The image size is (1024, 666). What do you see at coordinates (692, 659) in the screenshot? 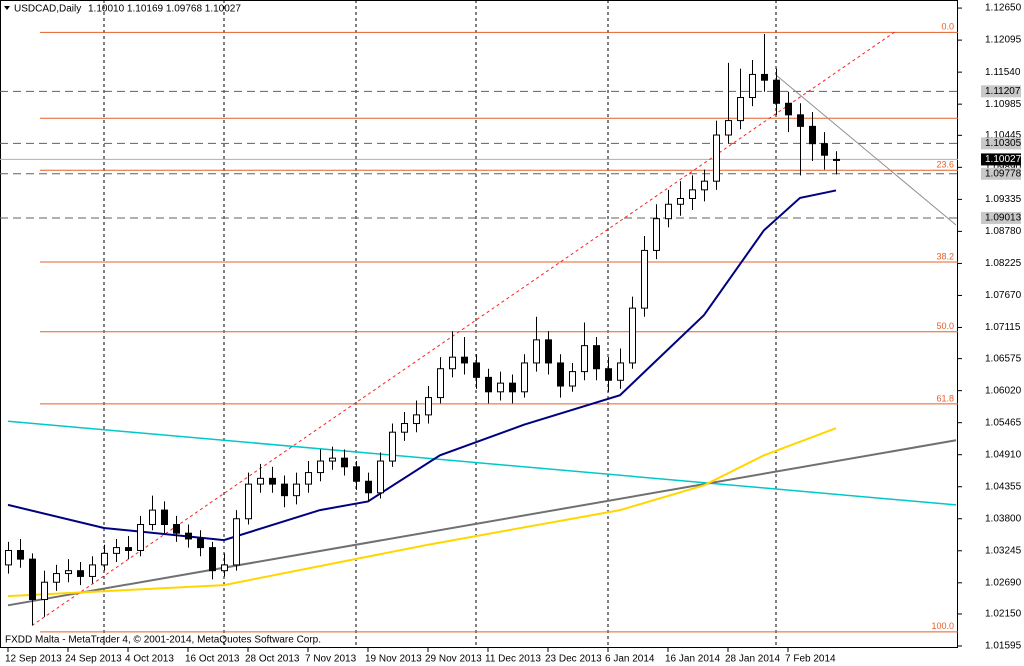
I see `x-tick-label: 16 Jan 2014` at bounding box center [692, 659].